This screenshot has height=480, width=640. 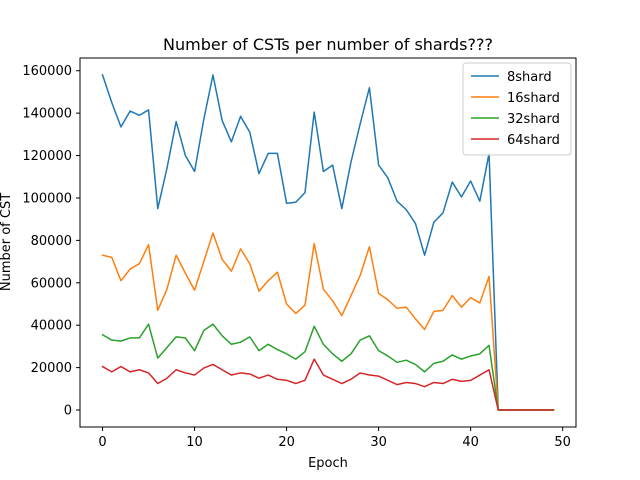 I want to click on legend-label-64shard: 64shard, so click(x=533, y=140).